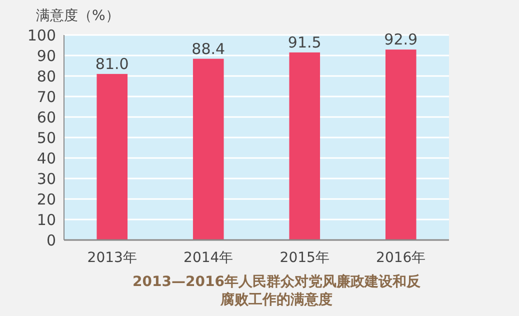  I want to click on y-tick-label: 60, so click(46, 117).